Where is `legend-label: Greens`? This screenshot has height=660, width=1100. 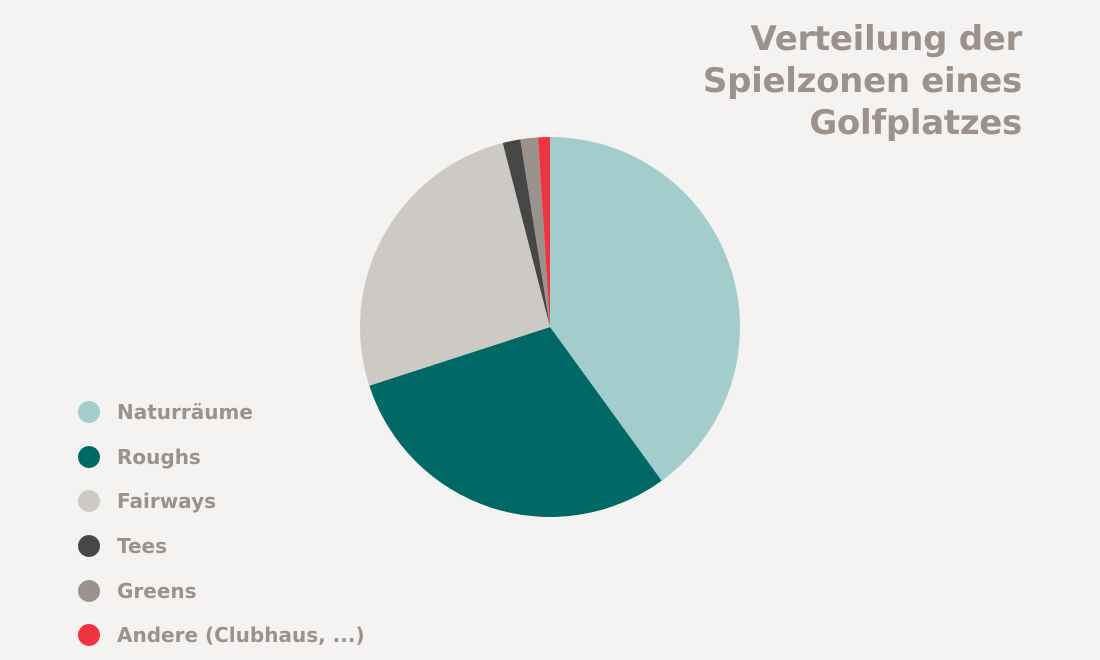 legend-label: Greens is located at coordinates (157, 590).